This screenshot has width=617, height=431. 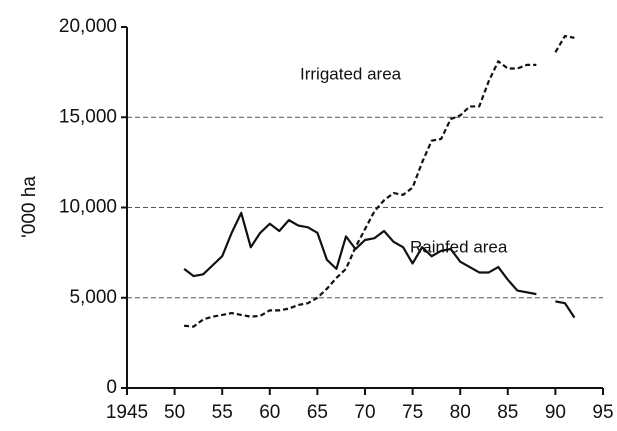 I want to click on y-tick-label: 10,000, so click(x=88, y=207).